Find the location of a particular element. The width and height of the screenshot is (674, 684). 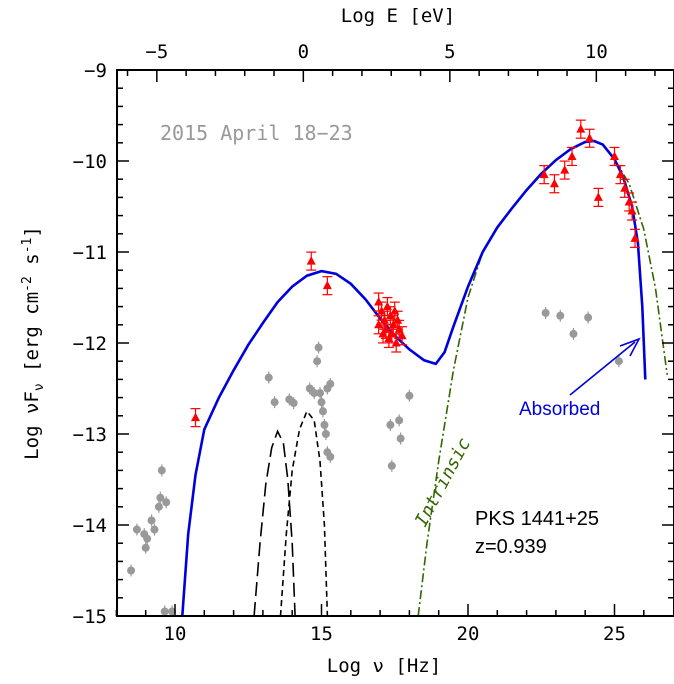

top-axis-title: Log E [eV] is located at coordinates (398, 16).